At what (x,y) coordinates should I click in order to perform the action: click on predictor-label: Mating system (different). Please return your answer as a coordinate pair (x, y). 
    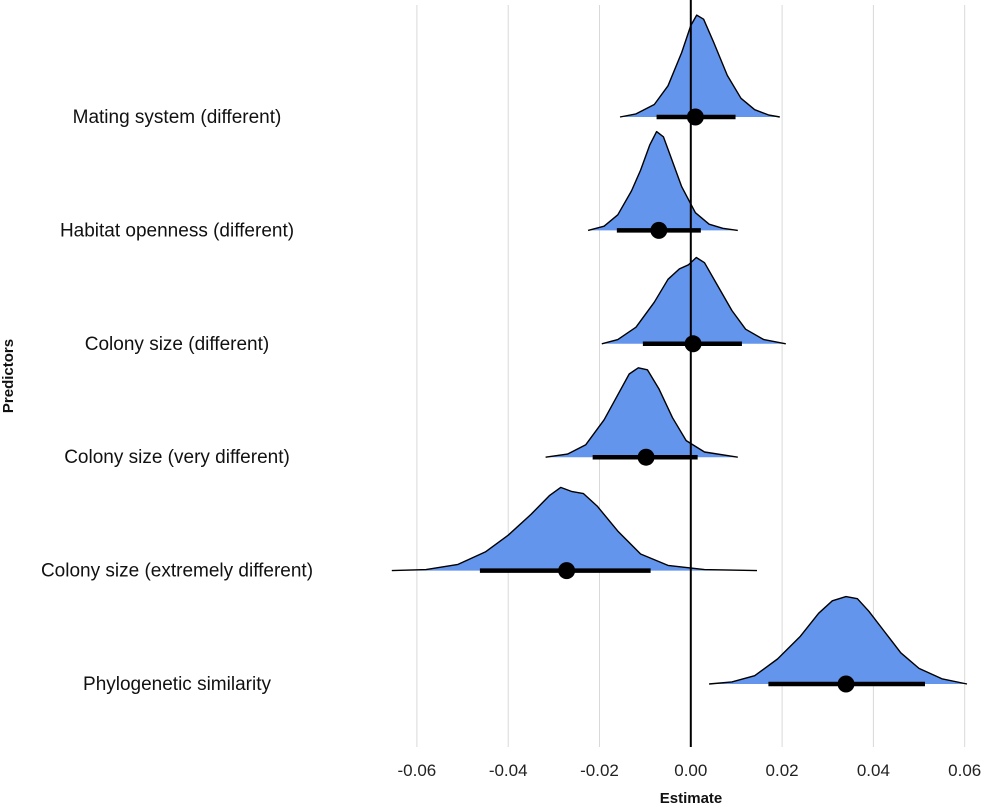
    Looking at the image, I should click on (177, 117).